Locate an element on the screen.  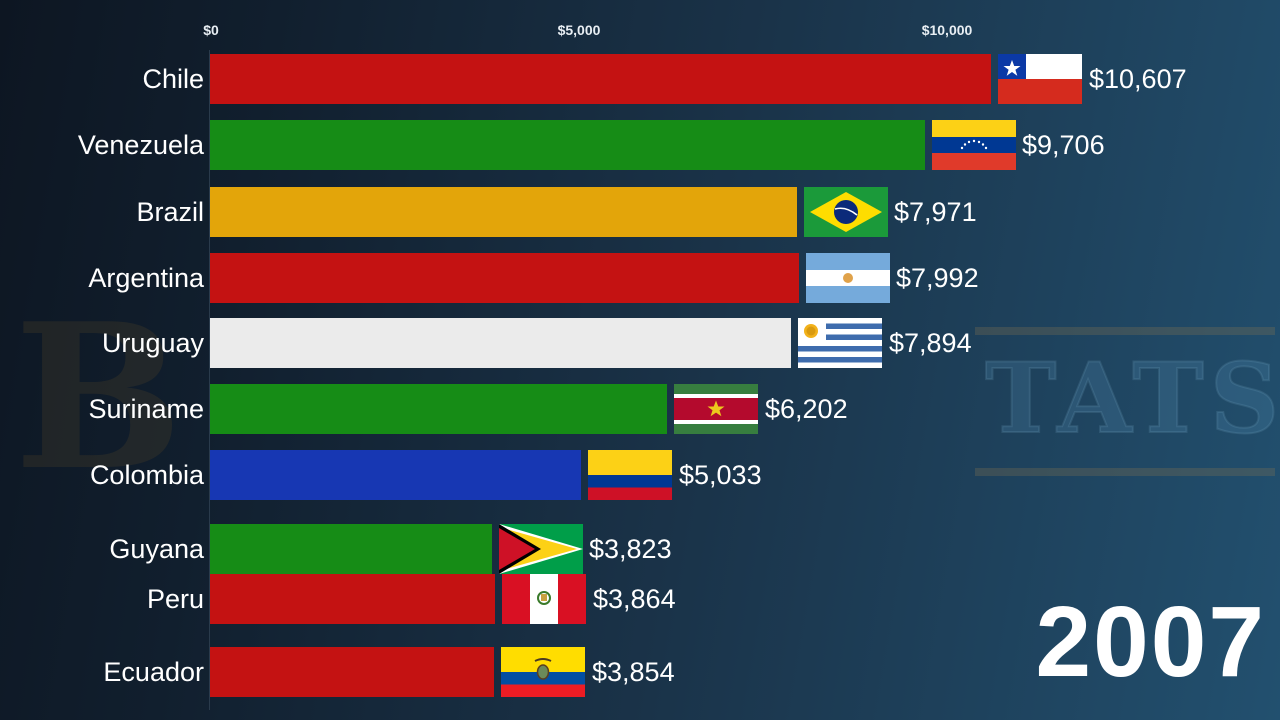
bar-row-colombia: Colombia $5,033 is located at coordinates (640, 475).